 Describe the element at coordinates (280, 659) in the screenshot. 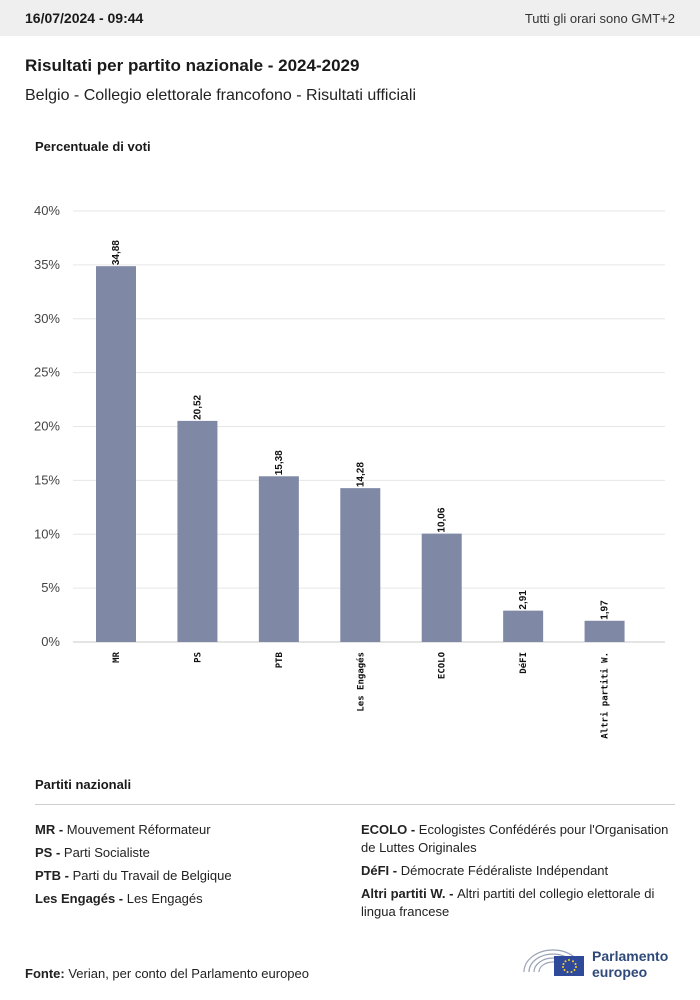

I see `x-tick-label: PTB` at that location.